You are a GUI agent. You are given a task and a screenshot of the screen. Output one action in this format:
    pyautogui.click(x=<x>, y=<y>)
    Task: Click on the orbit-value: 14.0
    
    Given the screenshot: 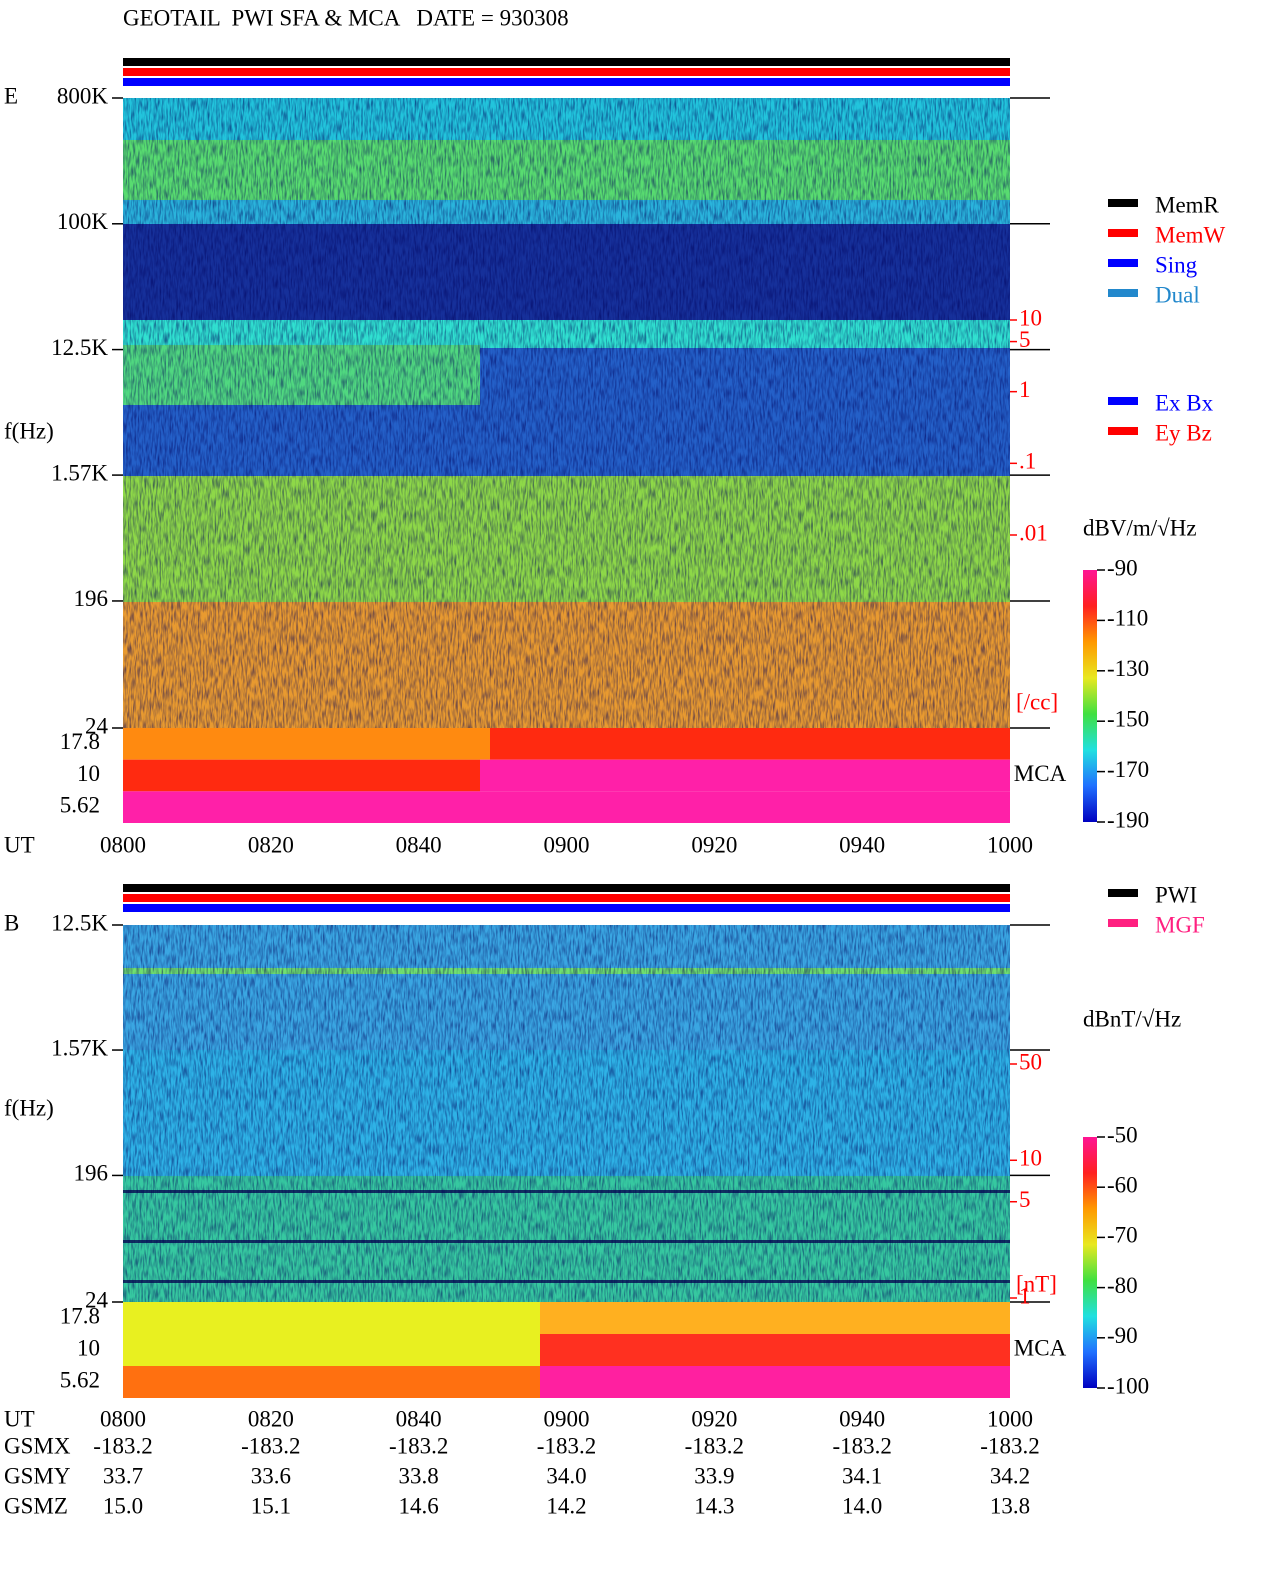 What is the action you would take?
    pyautogui.click(x=862, y=1505)
    